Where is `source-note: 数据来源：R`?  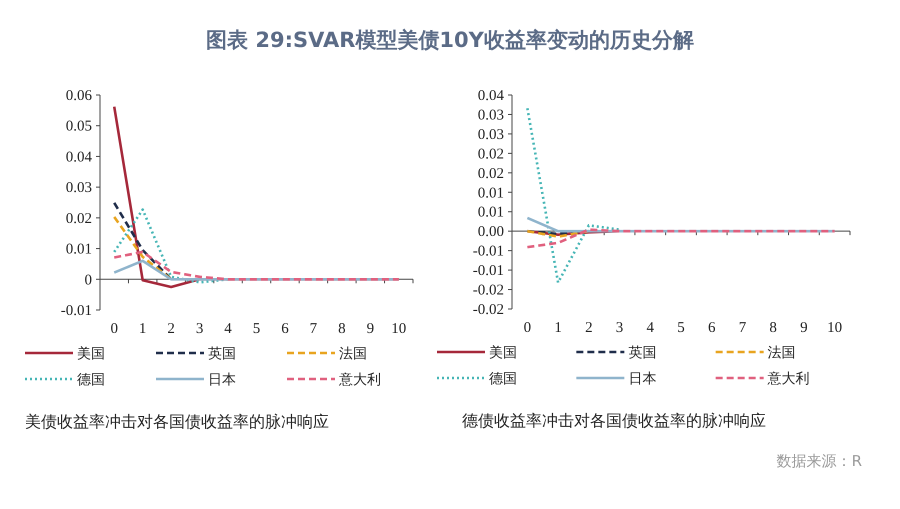 source-note: 数据来源：R is located at coordinates (819, 461).